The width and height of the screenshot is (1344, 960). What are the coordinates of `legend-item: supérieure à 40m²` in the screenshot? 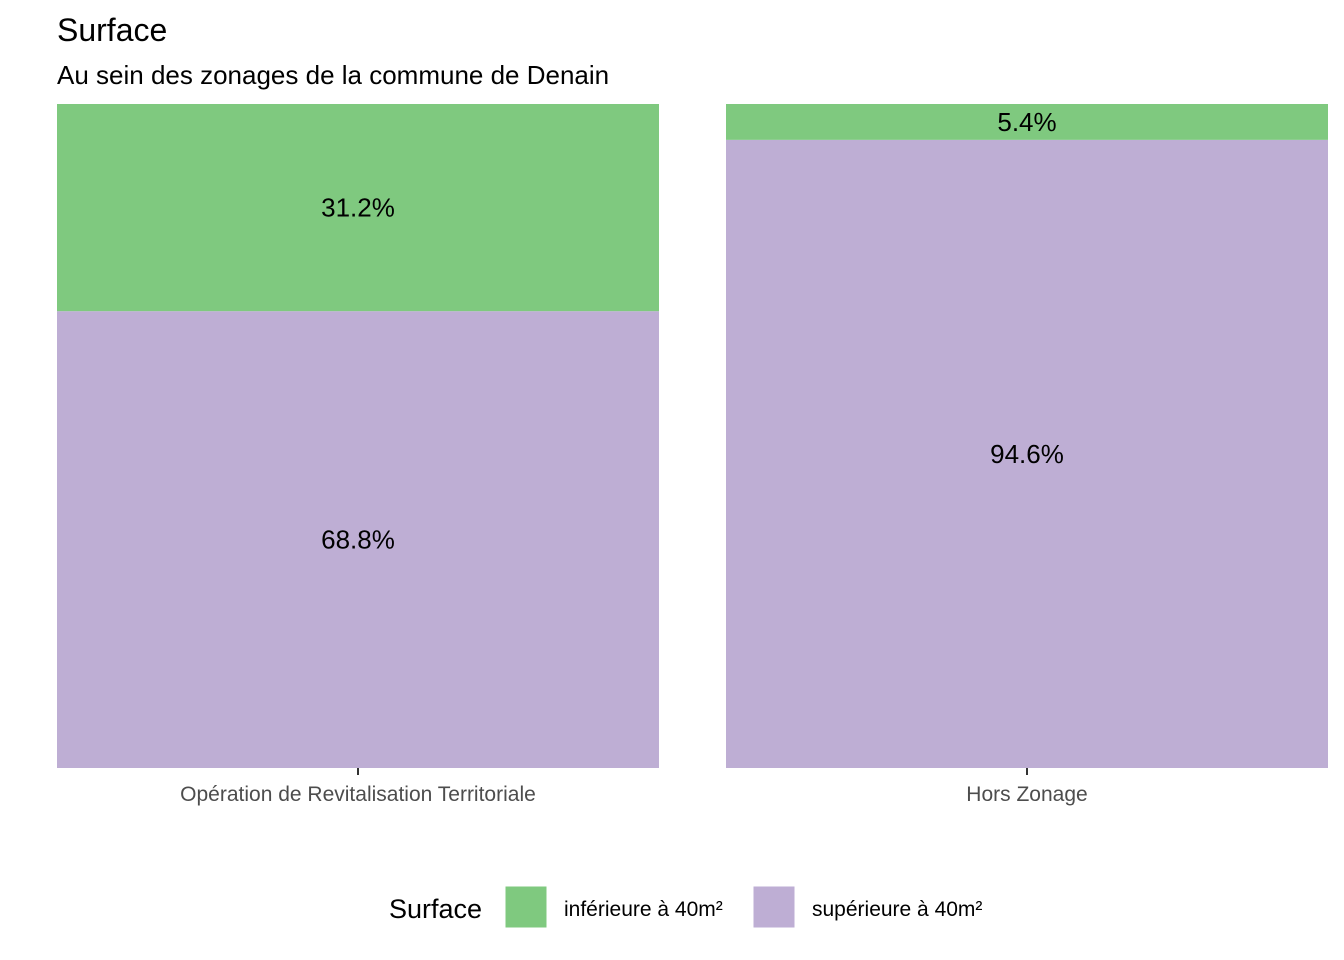 It's located at (867, 907).